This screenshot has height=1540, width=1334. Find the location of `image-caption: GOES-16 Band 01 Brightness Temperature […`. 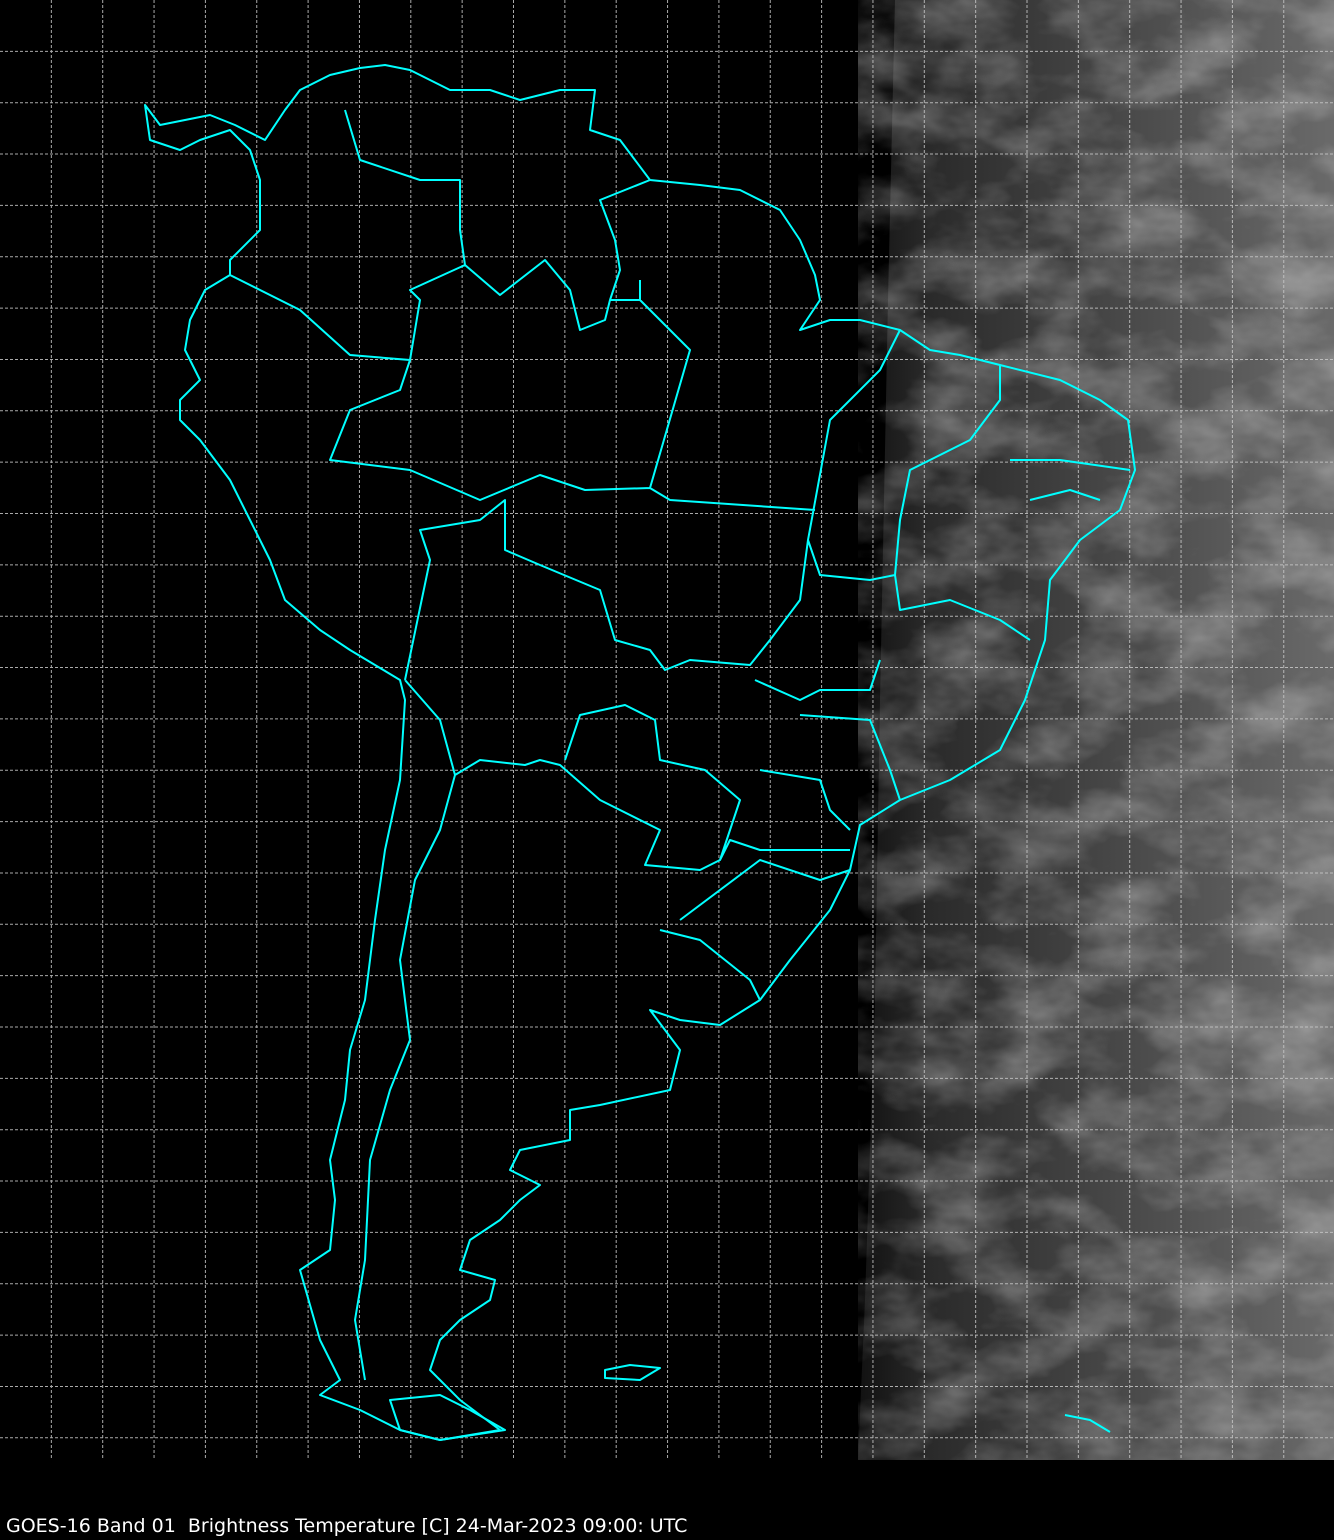

image-caption: GOES-16 Band 01 Brightness Temperature [… is located at coordinates (347, 1526).